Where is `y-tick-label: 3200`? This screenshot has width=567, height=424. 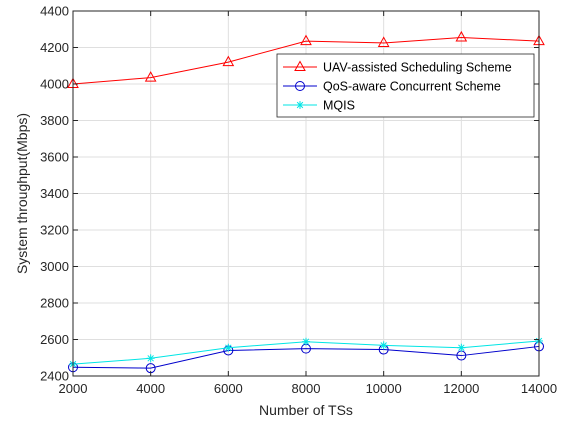
y-tick-label: 3200 is located at coordinates (54, 230).